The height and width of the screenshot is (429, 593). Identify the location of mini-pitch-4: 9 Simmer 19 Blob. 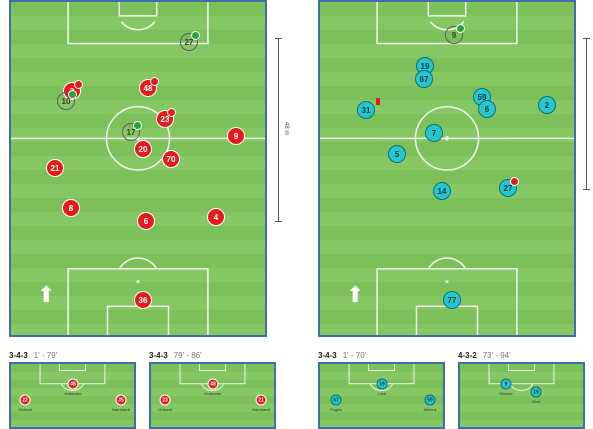
(521, 395).